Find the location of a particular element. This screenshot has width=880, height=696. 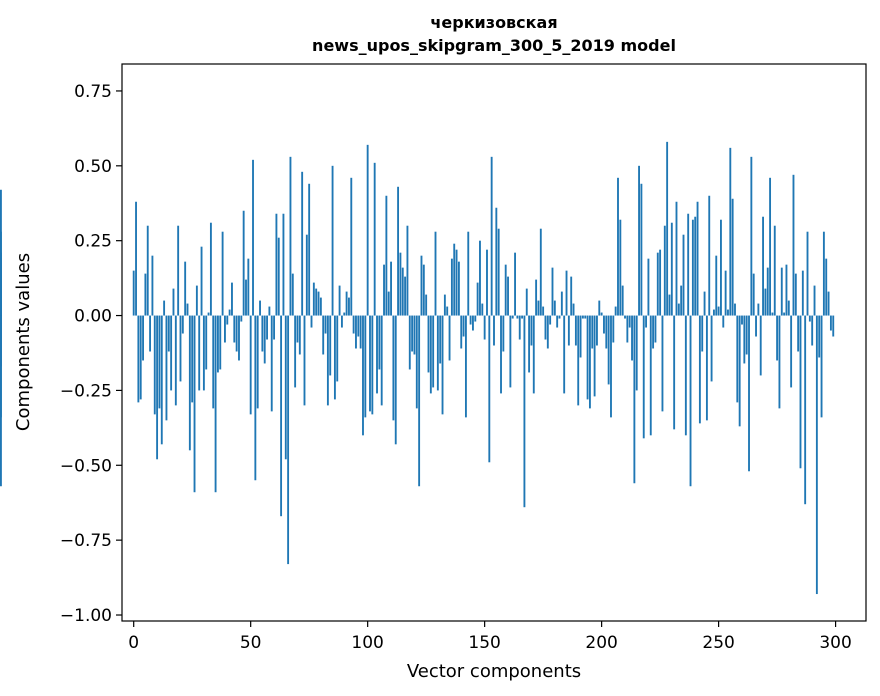

x-tick-label: 200 is located at coordinates (601, 643).